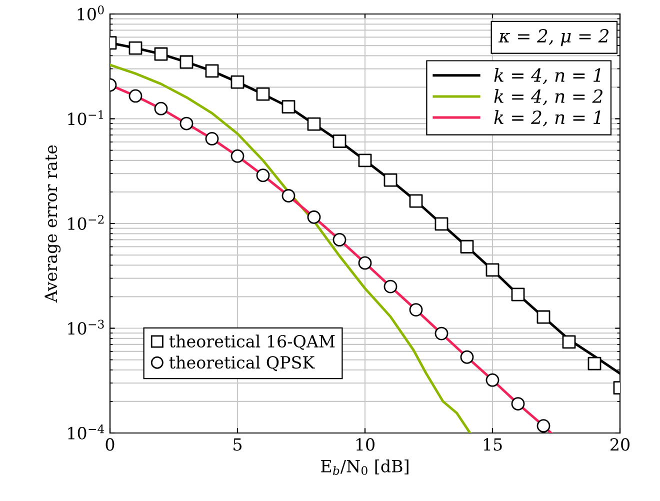  I want to click on legend-label: theoretical QPSK, so click(242, 364).